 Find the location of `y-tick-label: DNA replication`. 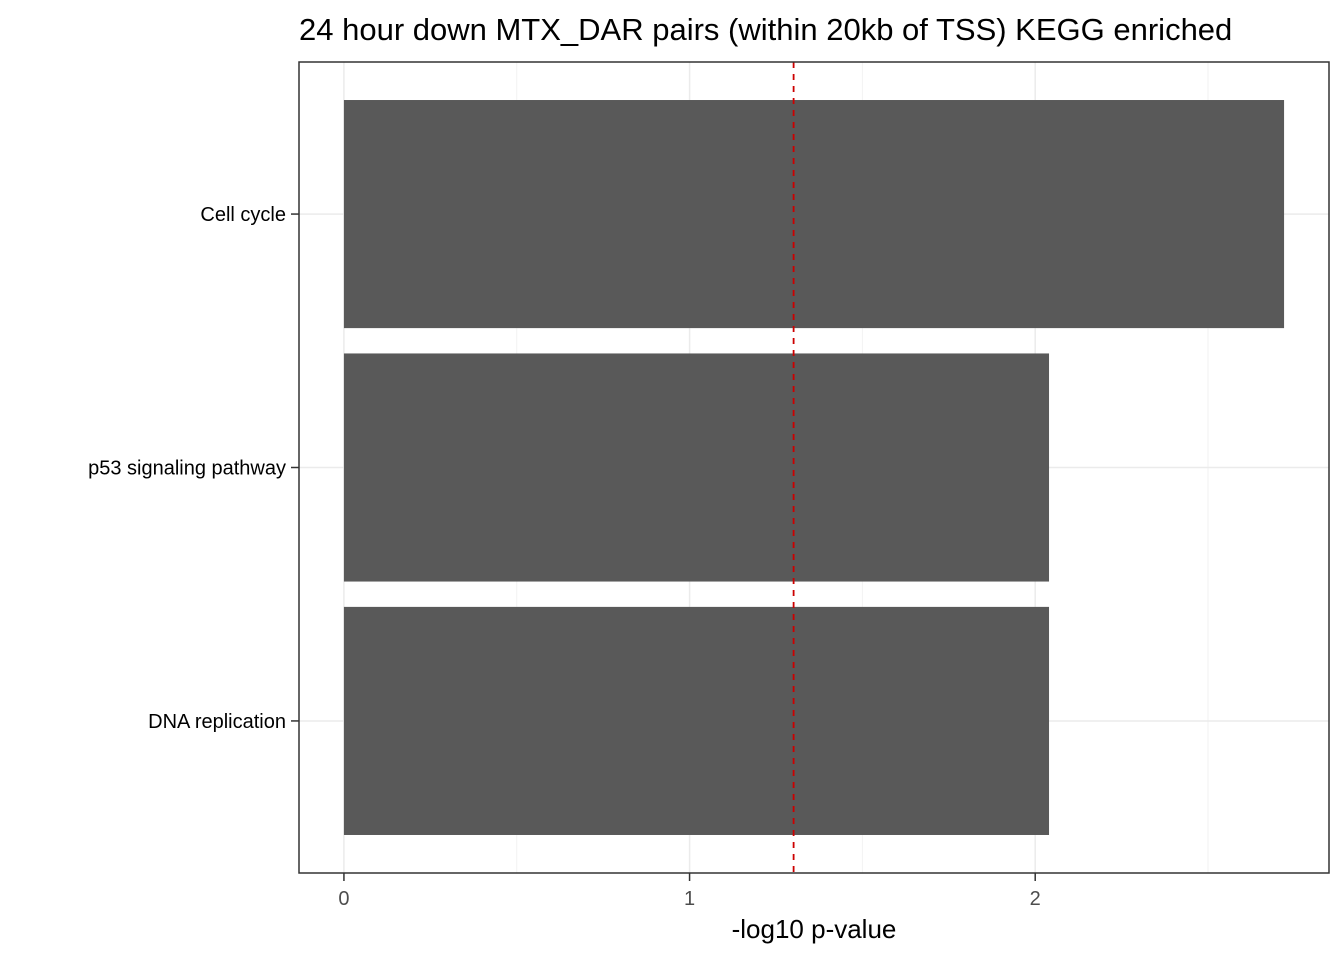

y-tick-label: DNA replication is located at coordinates (217, 722).